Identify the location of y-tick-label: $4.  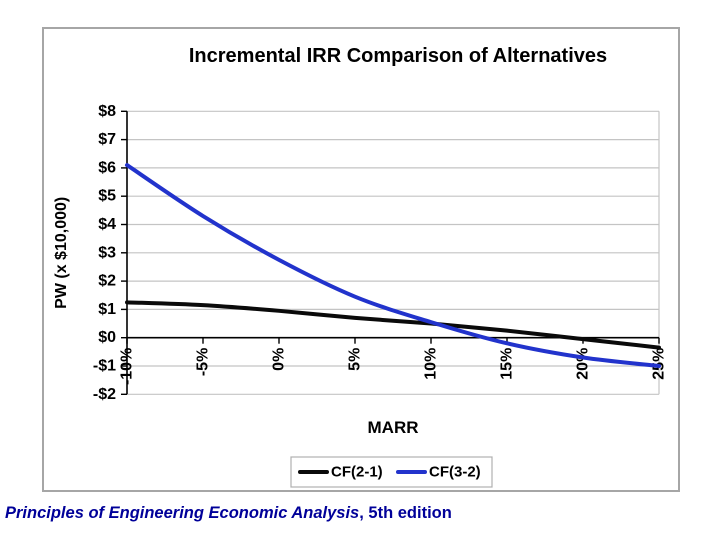
(107, 224).